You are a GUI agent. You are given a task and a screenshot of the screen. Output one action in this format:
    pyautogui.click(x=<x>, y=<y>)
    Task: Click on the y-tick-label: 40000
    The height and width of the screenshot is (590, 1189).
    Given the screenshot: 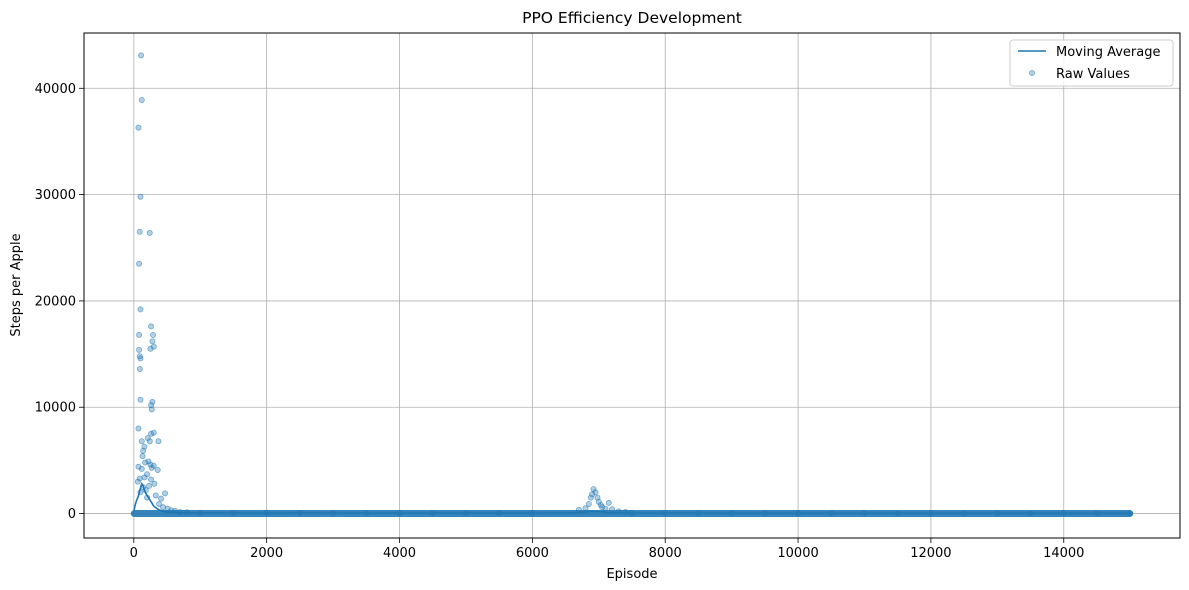 What is the action you would take?
    pyautogui.click(x=55, y=89)
    